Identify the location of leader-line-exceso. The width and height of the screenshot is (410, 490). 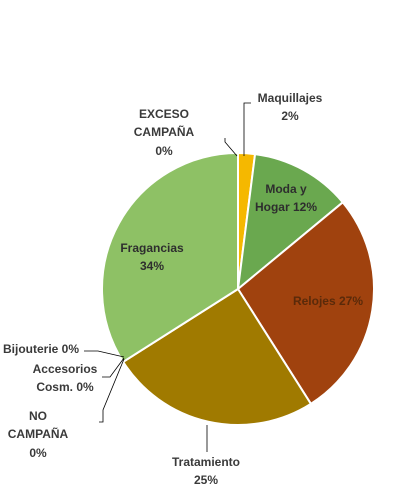
(231, 147).